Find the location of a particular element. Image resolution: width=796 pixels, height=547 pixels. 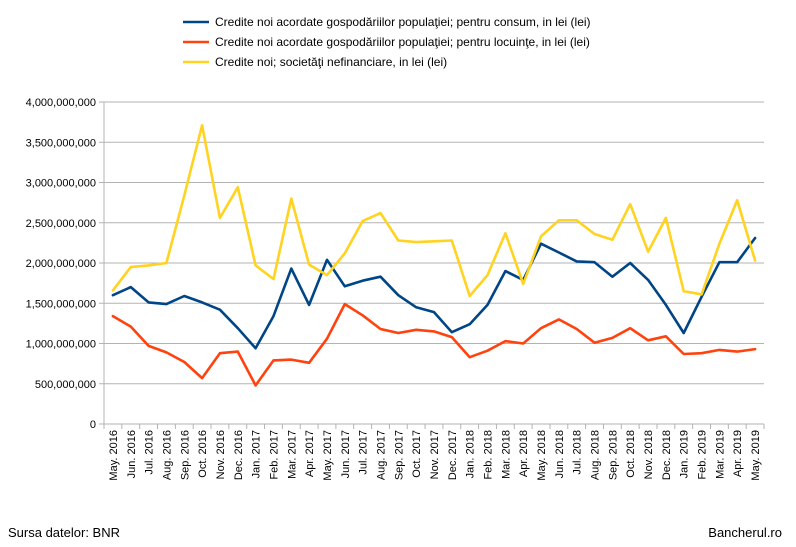

x-tick-label: Jul. 2018 is located at coordinates (578, 452).